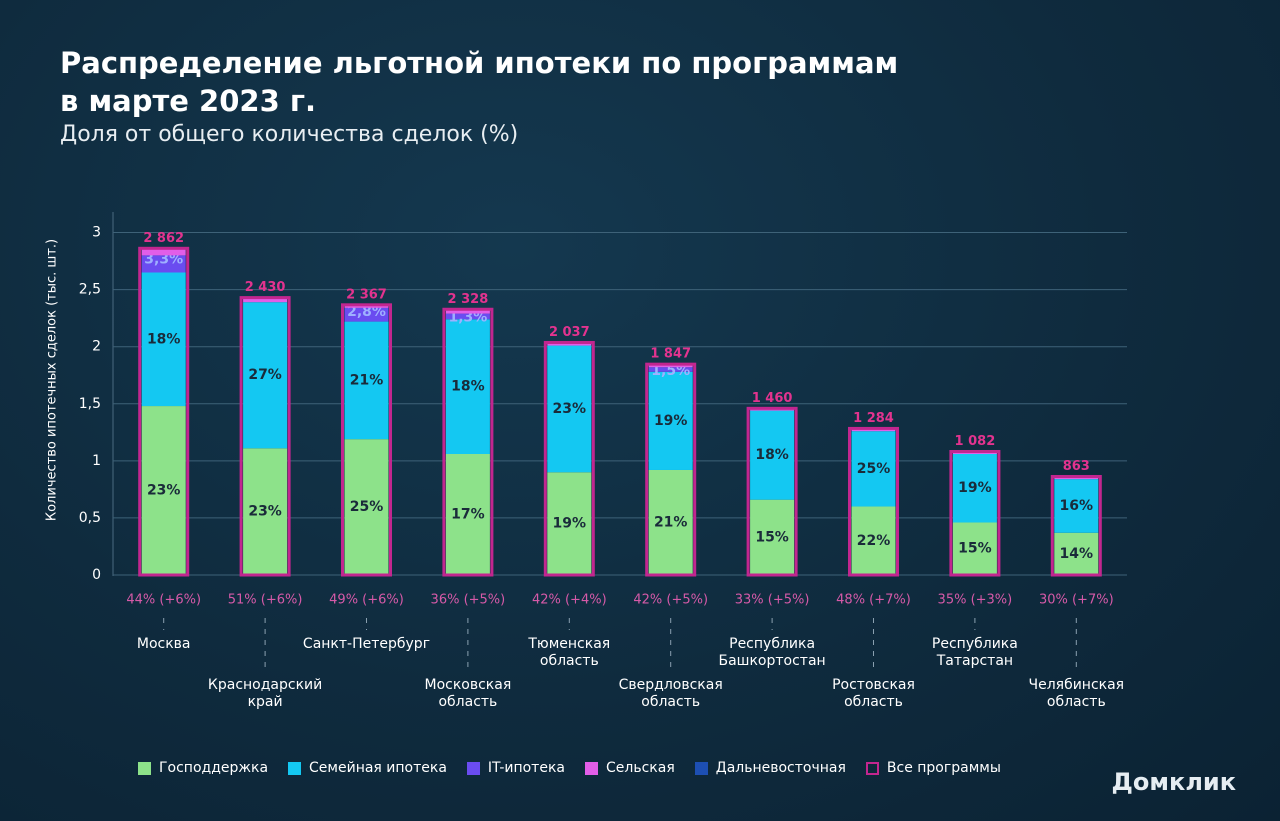 This screenshot has width=1280, height=821. I want to click on y-tick-label: 0, so click(96, 575).